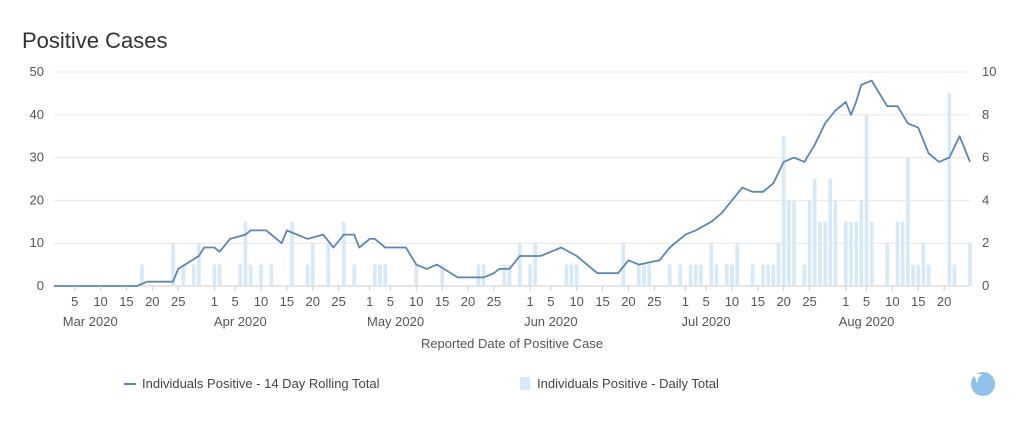  What do you see at coordinates (37, 114) in the screenshot?
I see `left-tick-label: 40` at bounding box center [37, 114].